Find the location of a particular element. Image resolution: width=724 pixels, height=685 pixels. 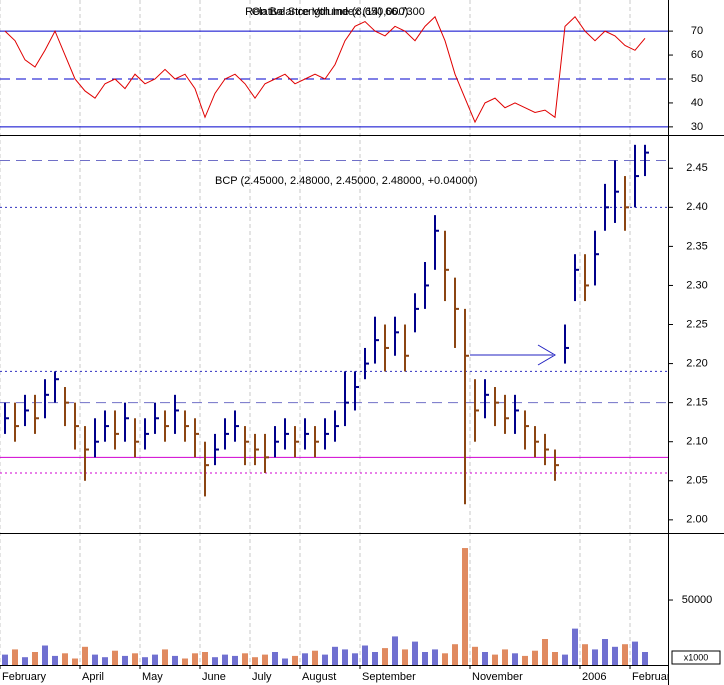

y-tick-label: 50 is located at coordinates (697, 79).